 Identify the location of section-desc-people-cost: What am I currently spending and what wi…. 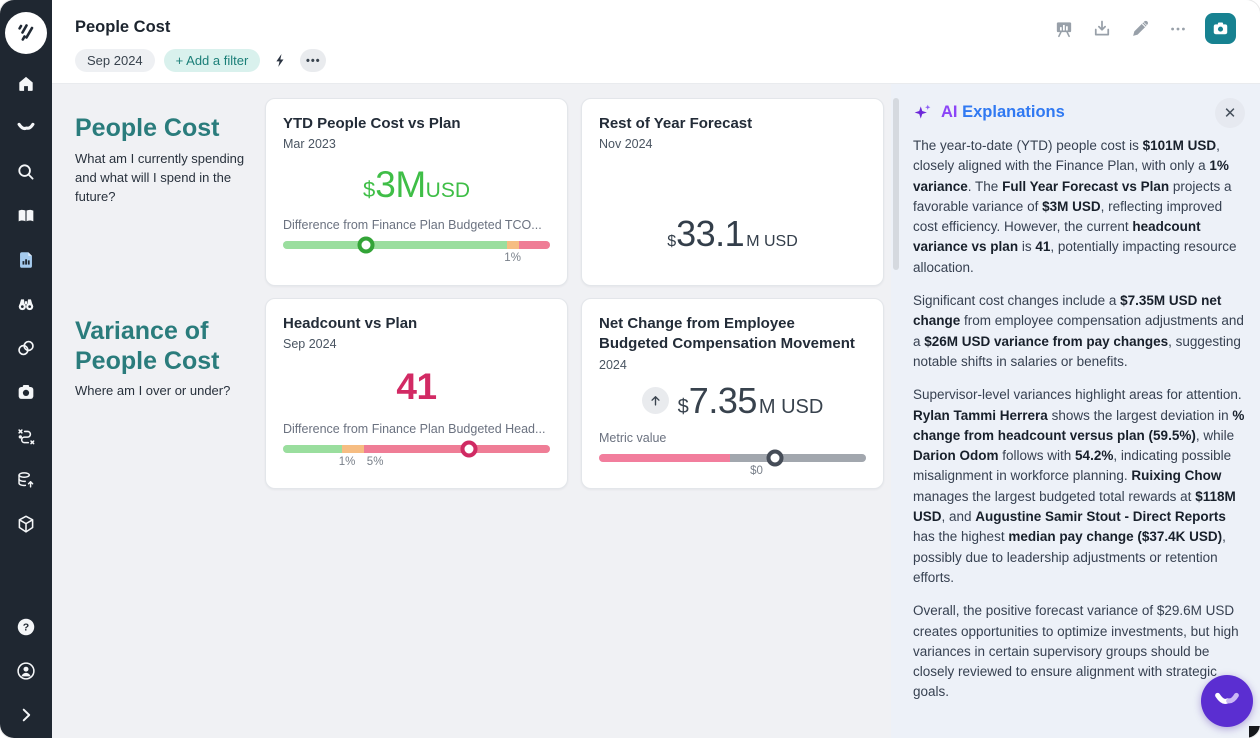
(160, 177).